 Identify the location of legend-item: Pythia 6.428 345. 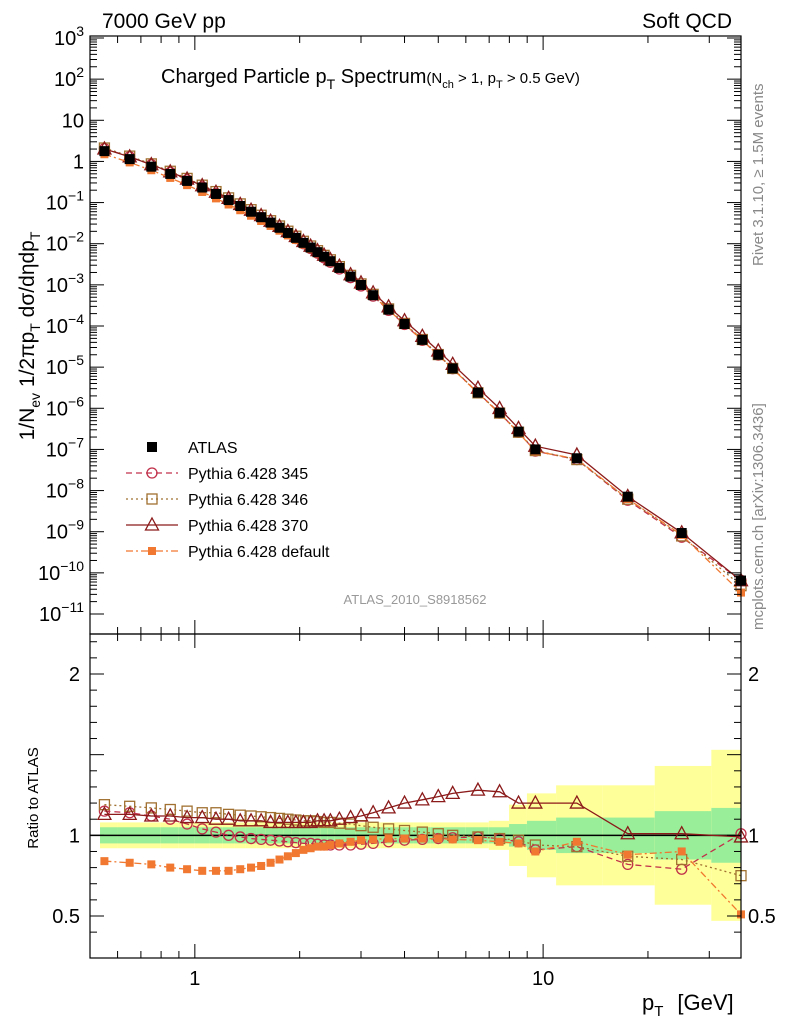
(217, 474).